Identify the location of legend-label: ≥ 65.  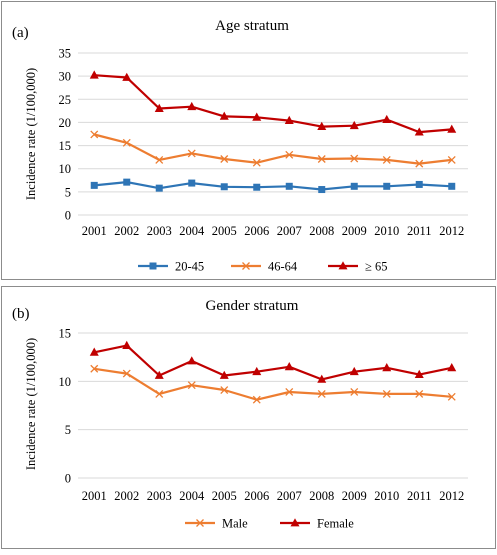
(376, 267).